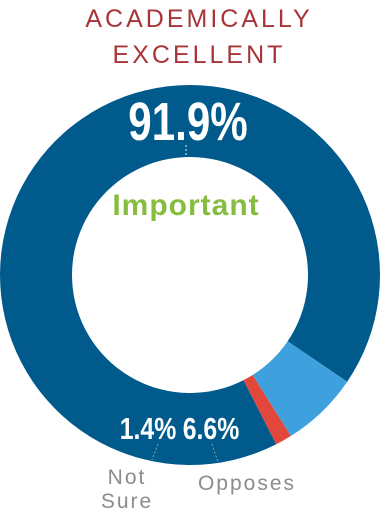 Image resolution: width=381 pixels, height=515 pixels. Describe the element at coordinates (127, 477) in the screenshot. I see `category-label-not-sure-line-1: Not` at that location.